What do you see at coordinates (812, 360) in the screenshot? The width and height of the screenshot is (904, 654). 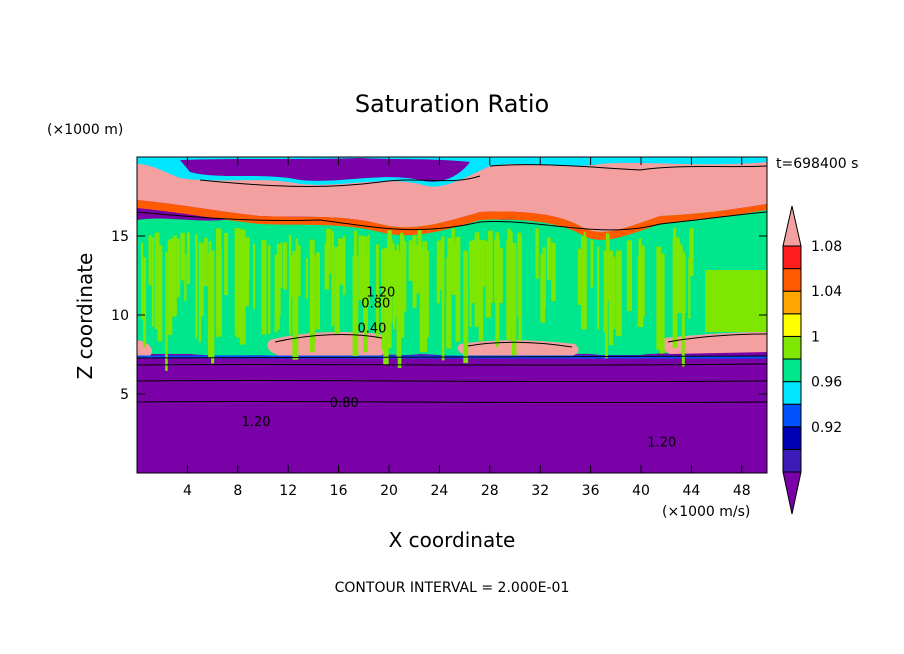 I see `colorbar: 0.92 0.96 1 1.04 1.08` at bounding box center [812, 360].